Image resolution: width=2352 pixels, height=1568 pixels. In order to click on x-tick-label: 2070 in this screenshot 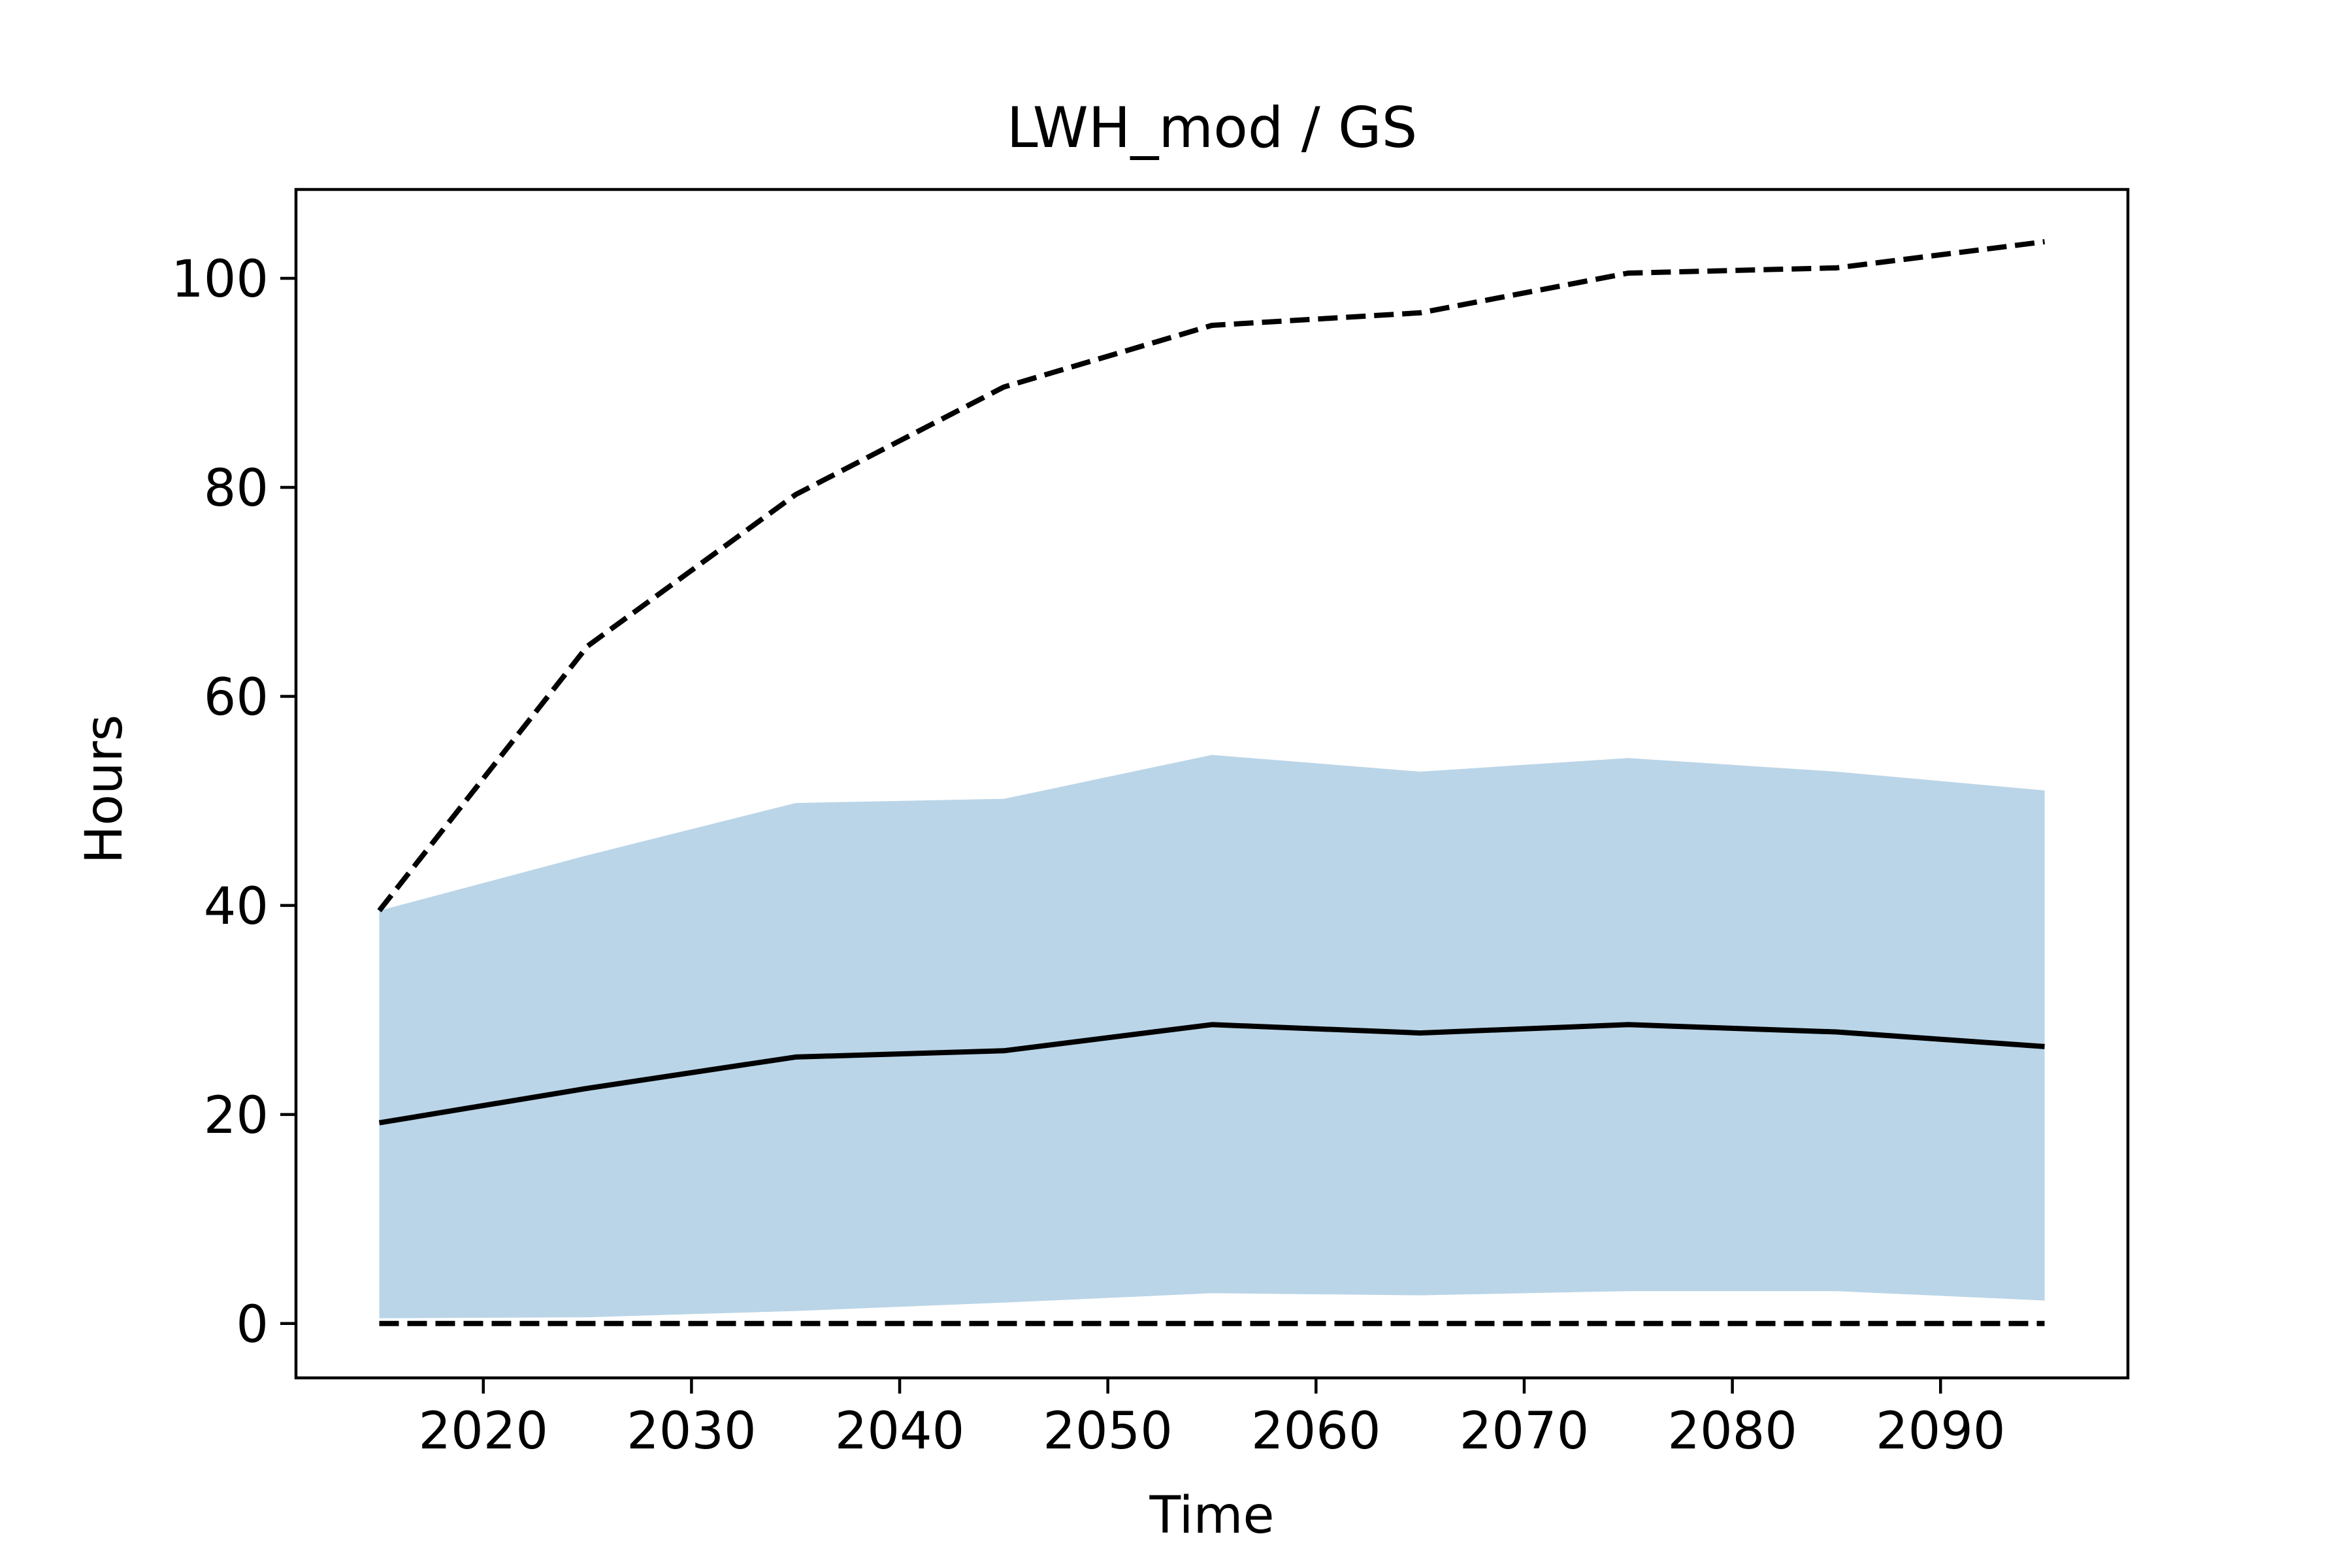, I will do `click(1525, 1431)`.